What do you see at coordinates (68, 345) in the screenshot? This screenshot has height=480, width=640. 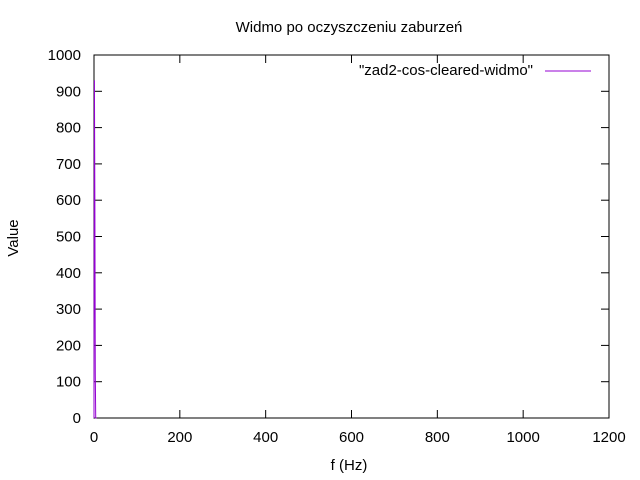 I see `y-tick-label: 200` at bounding box center [68, 345].